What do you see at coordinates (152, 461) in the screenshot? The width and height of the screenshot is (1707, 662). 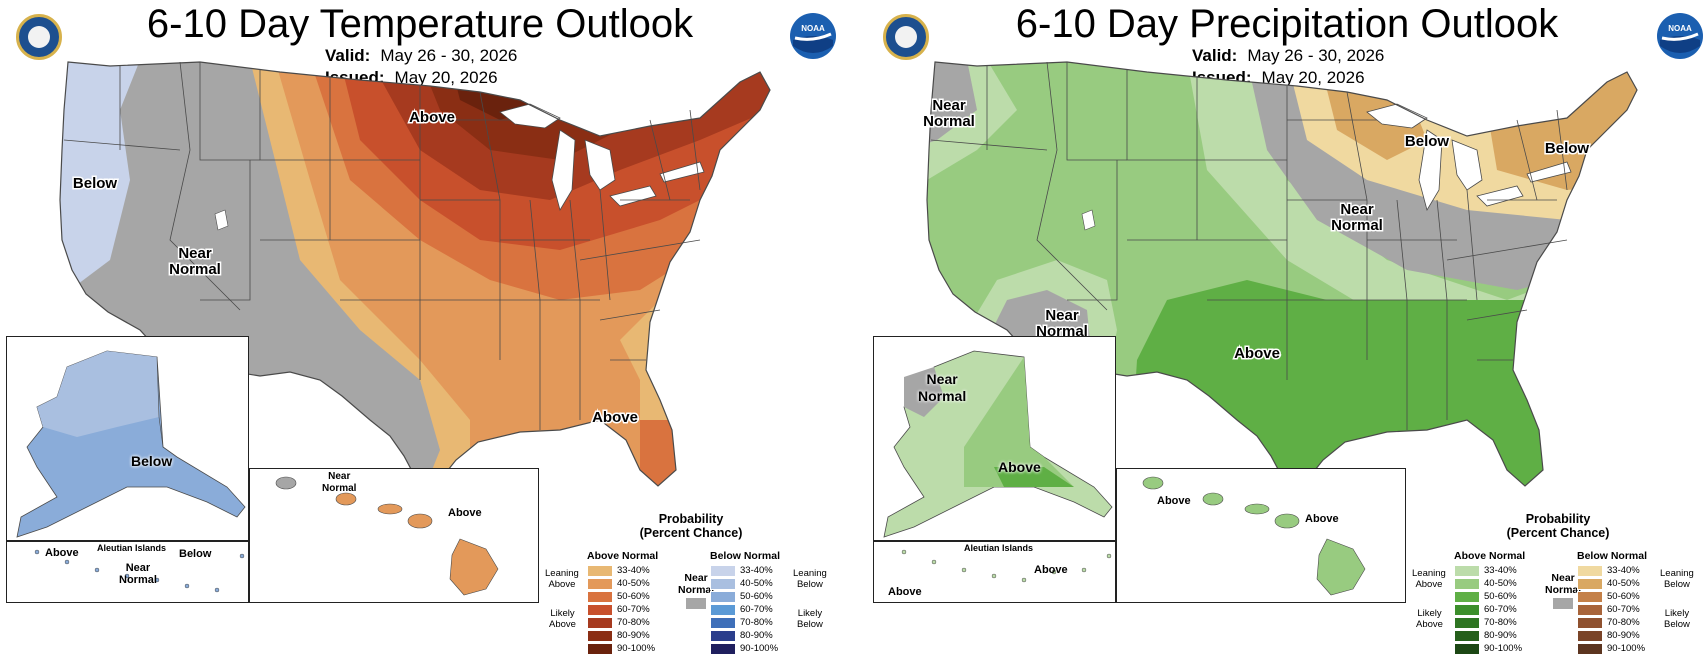 I see `label-alaska-below: Below` at bounding box center [152, 461].